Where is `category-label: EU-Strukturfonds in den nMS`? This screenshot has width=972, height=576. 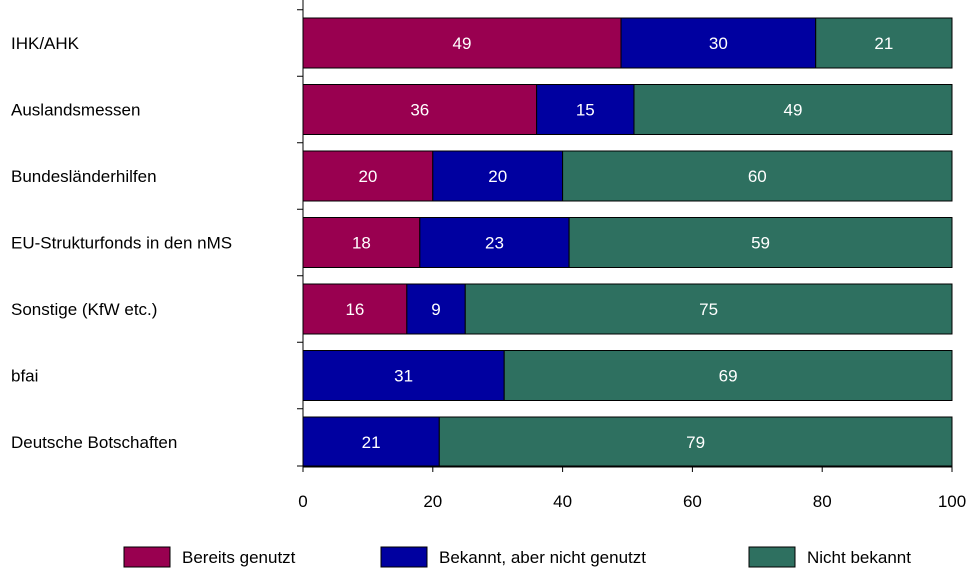 category-label: EU-Strukturfonds in den nMS is located at coordinates (121, 243).